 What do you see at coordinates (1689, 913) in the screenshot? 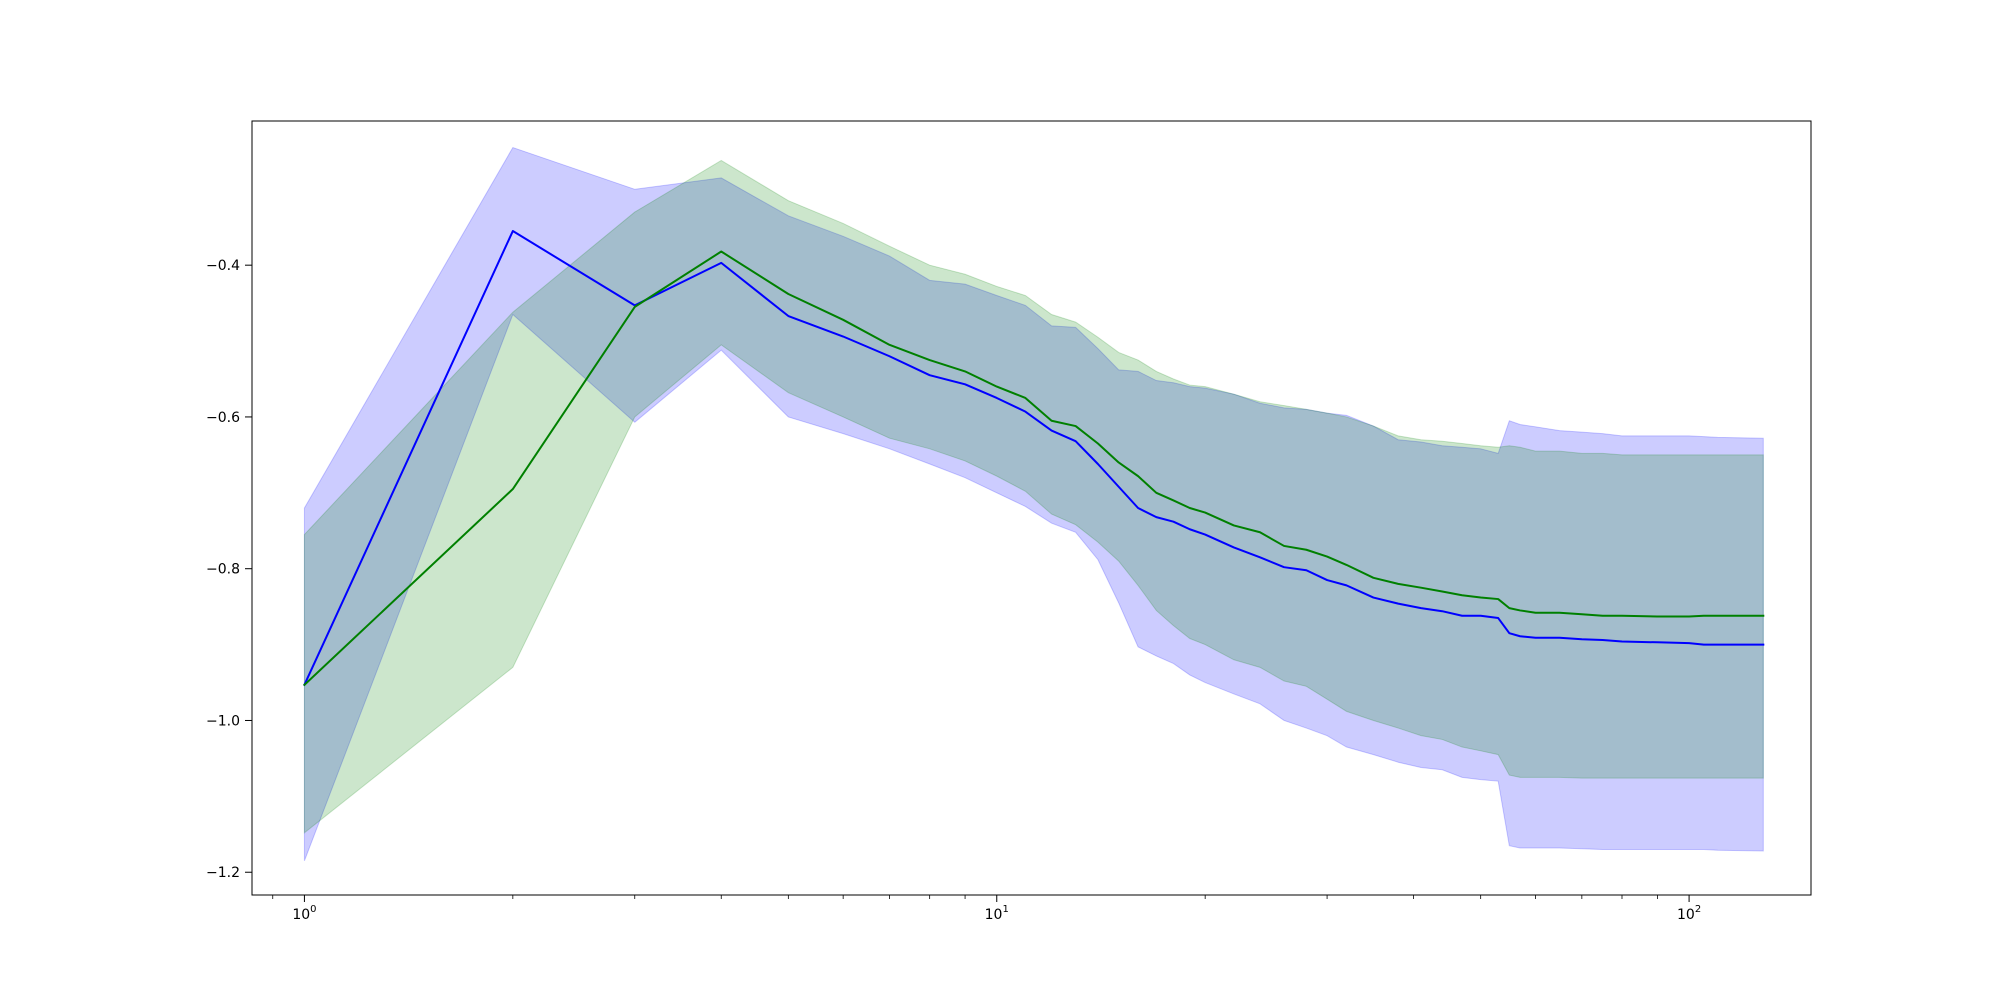
I see `x-tick-label: 10²` at bounding box center [1689, 913].